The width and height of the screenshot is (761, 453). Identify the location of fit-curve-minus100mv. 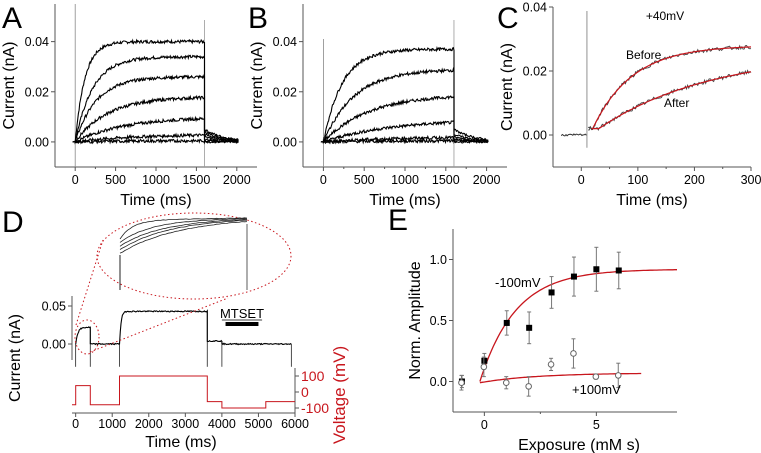
(578, 325).